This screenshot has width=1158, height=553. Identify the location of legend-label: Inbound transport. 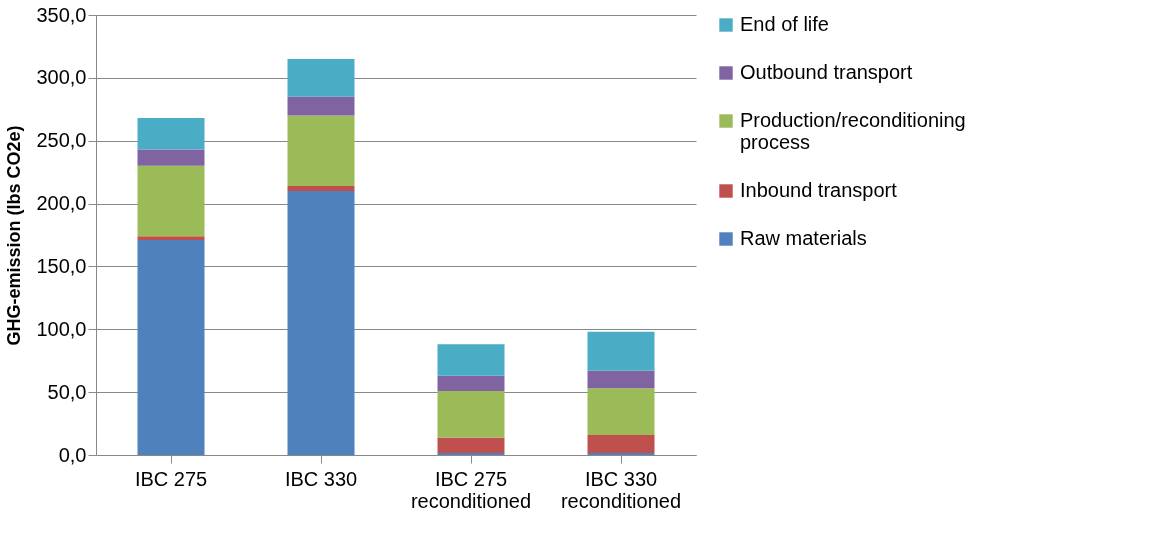
(819, 190).